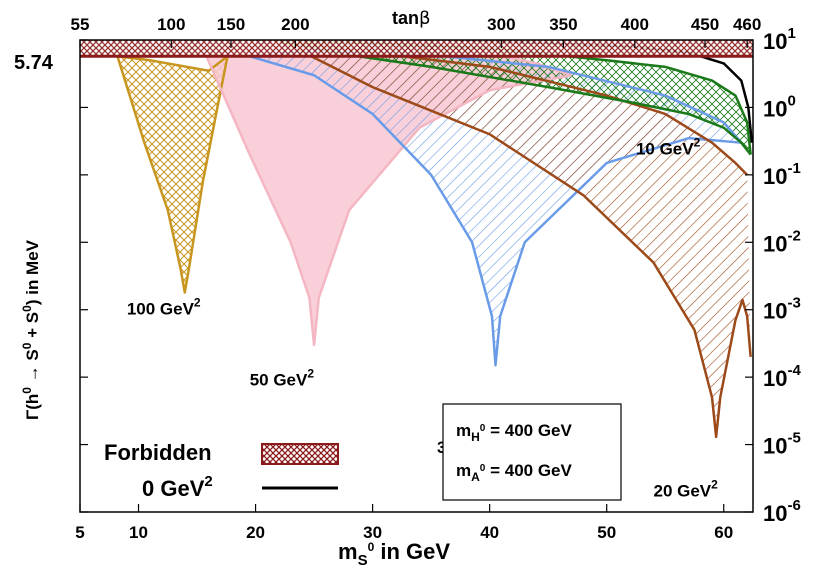  Describe the element at coordinates (372, 532) in the screenshot. I see `x-tick-label: 30` at that location.